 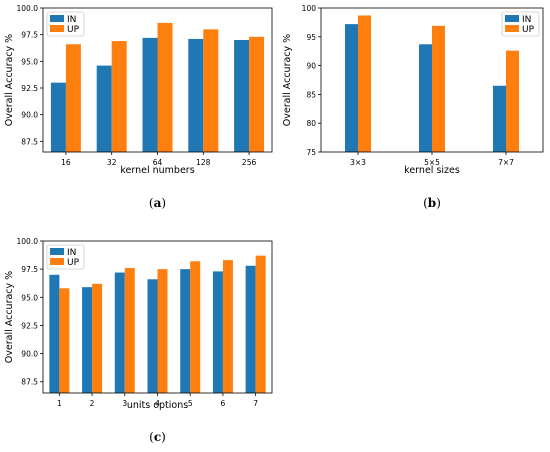 I want to click on y-tick-label: 75, so click(x=311, y=152).